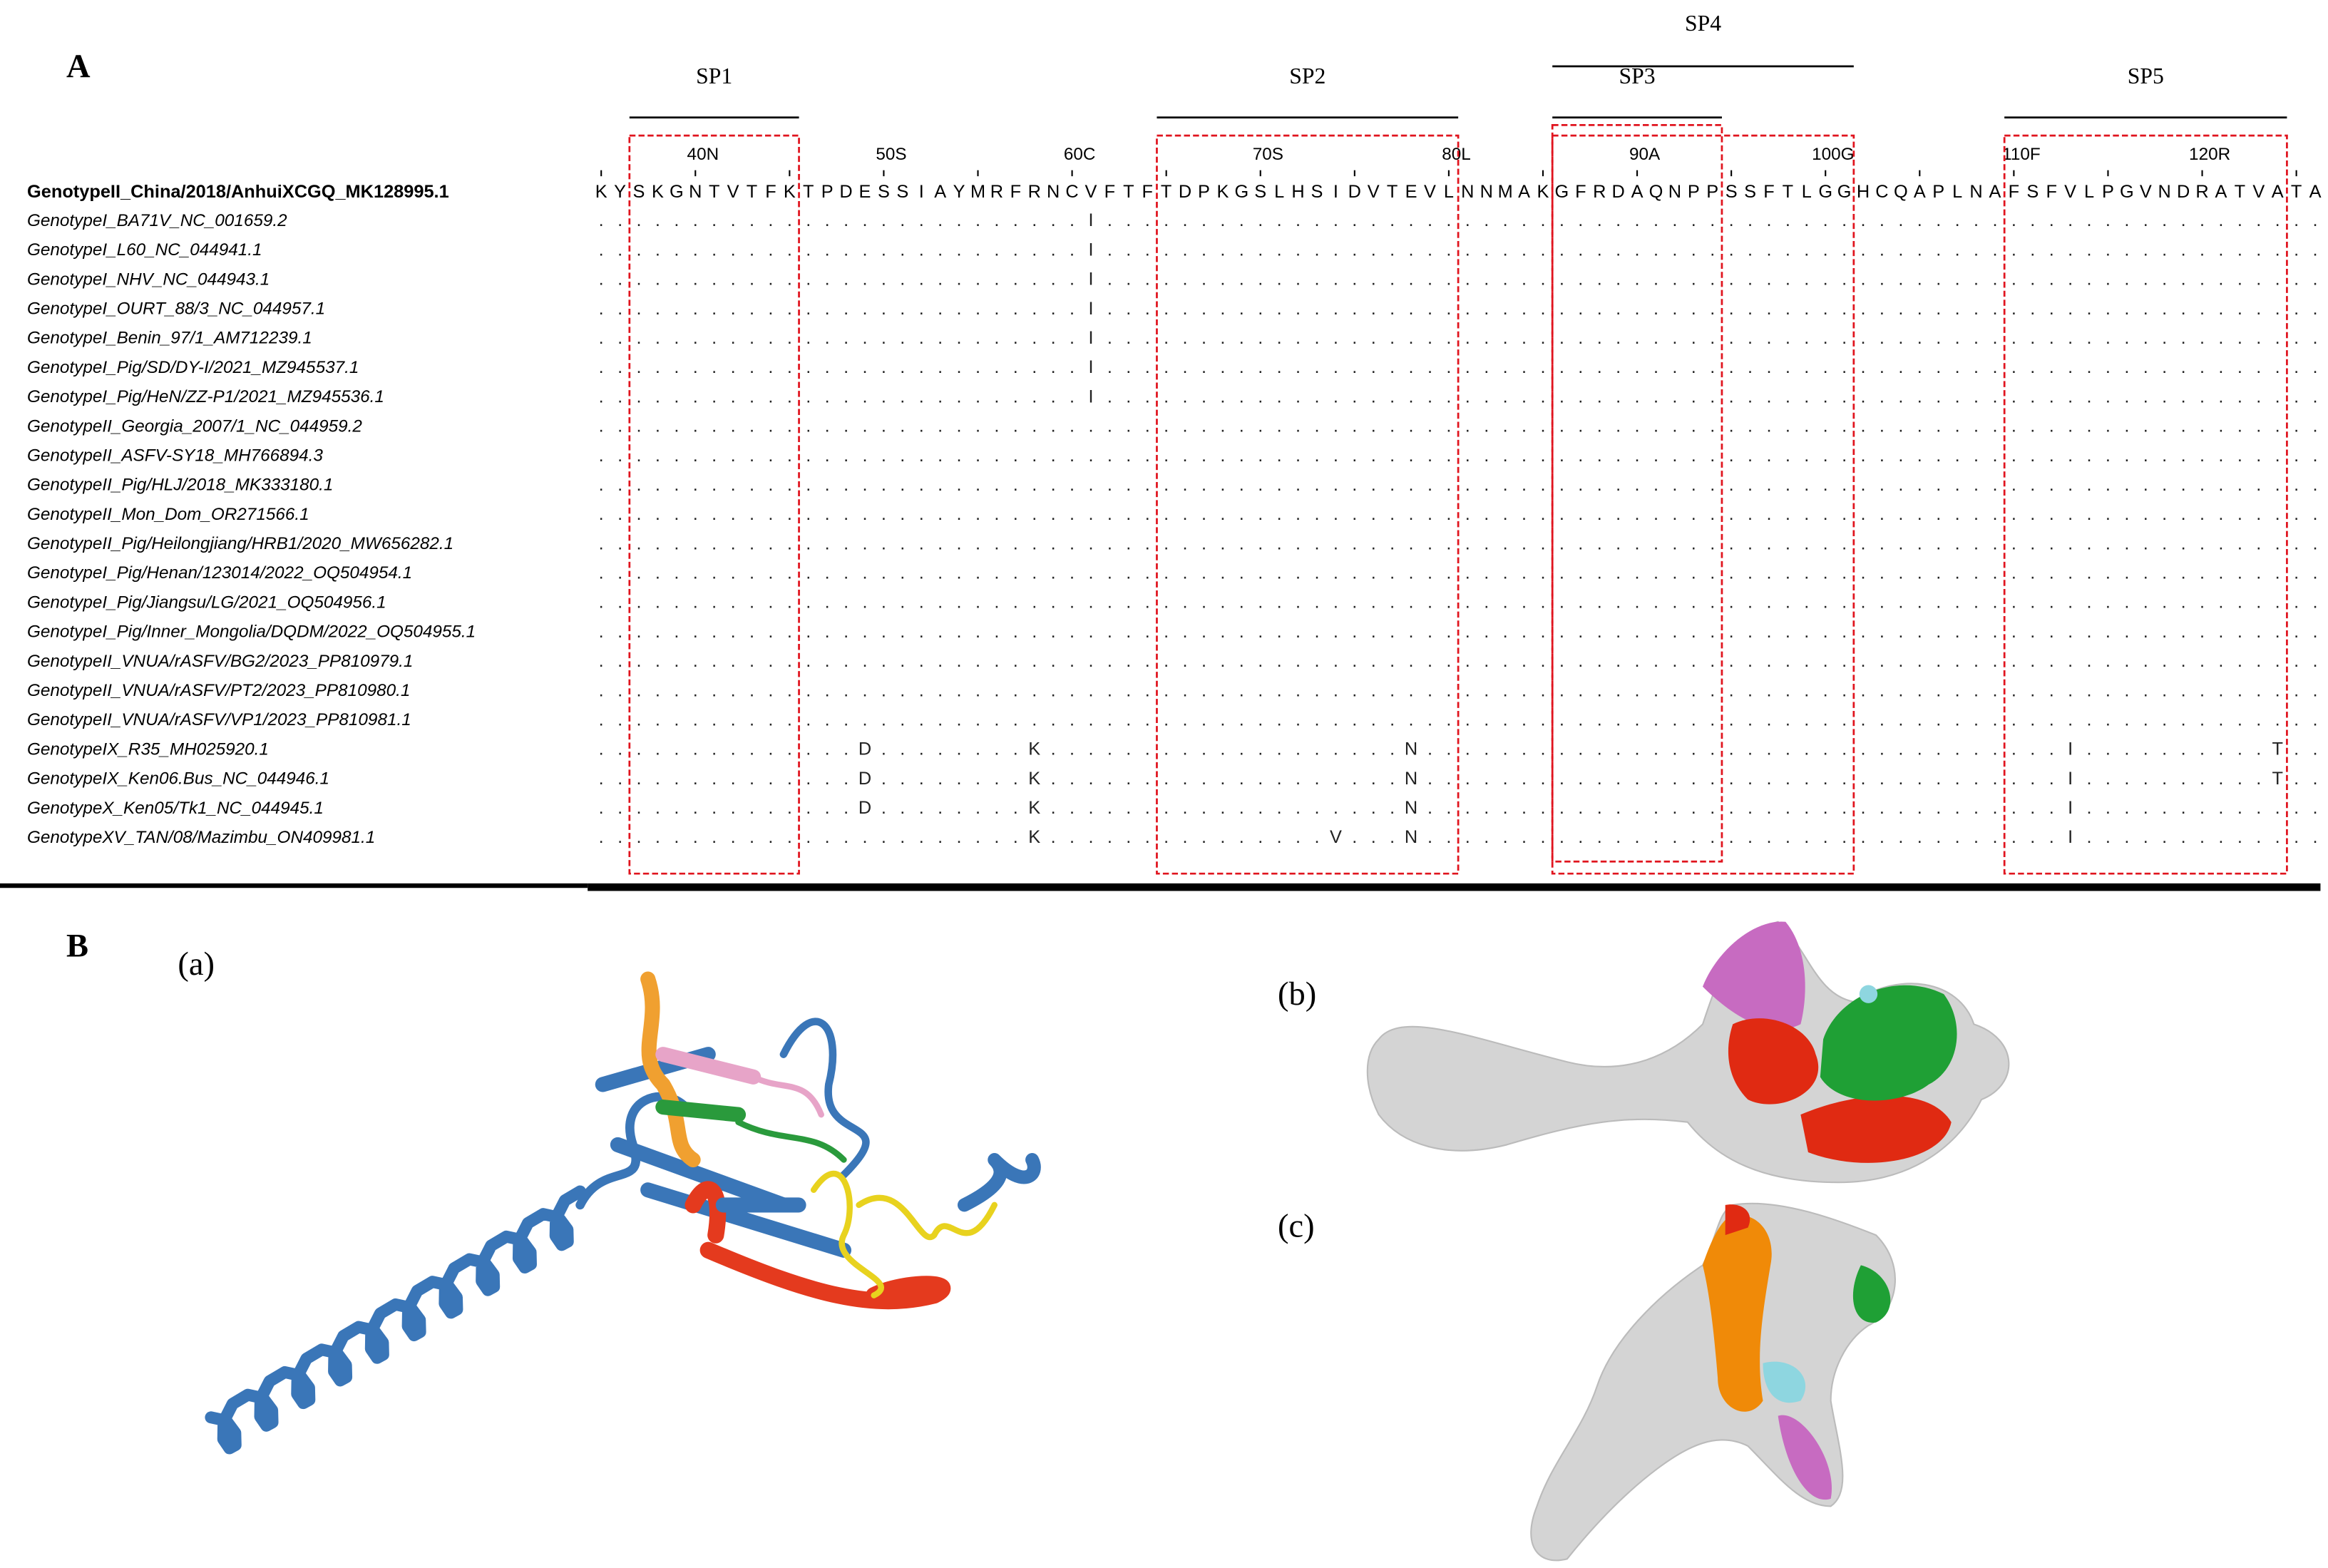  What do you see at coordinates (2201, 192) in the screenshot?
I see `residue: R` at bounding box center [2201, 192].